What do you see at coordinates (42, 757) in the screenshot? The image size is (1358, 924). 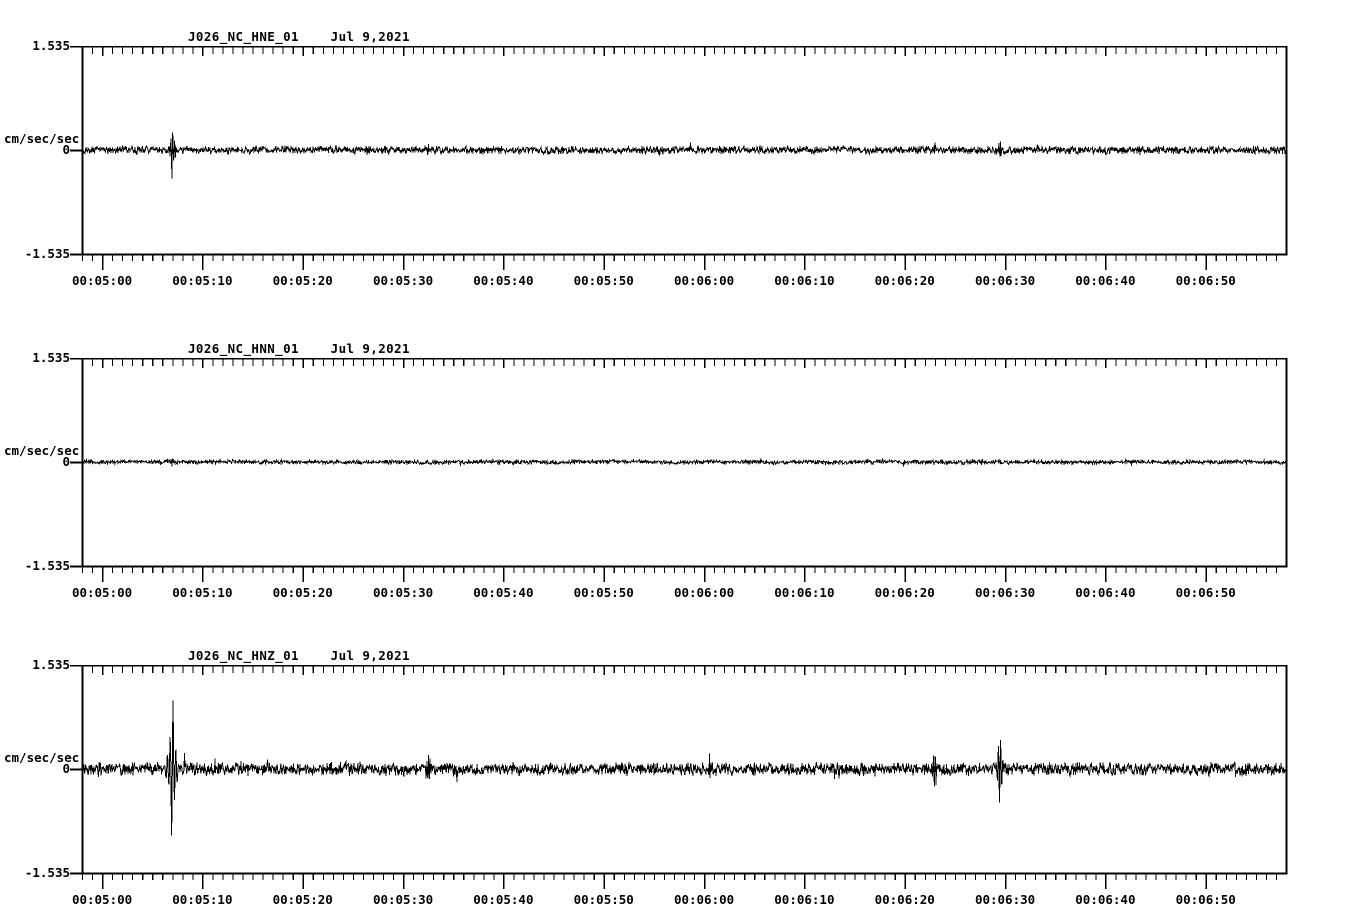 I see `y-axis-unit-label-hnz: cm/sec/sec` at bounding box center [42, 757].